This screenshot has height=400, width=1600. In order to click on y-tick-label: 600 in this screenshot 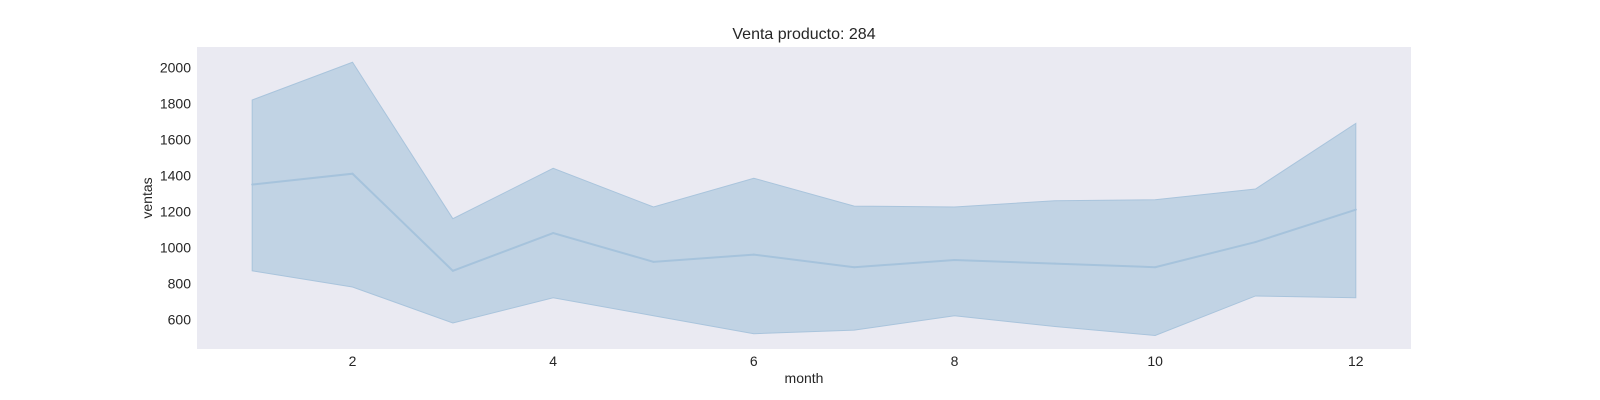, I will do `click(180, 319)`.